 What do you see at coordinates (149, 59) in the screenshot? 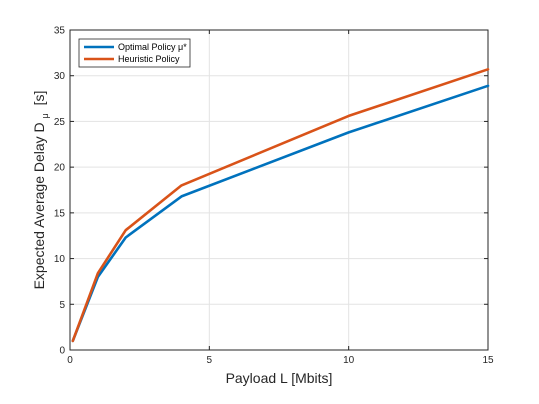
I see `legend-label-heuristic: Heuristic Policy` at bounding box center [149, 59].